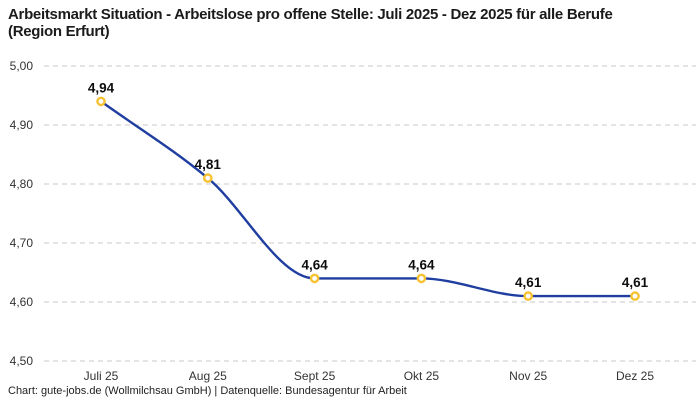 The height and width of the screenshot is (400, 700). Describe the element at coordinates (208, 164) in the screenshot. I see `data-point-label: 4,81` at that location.